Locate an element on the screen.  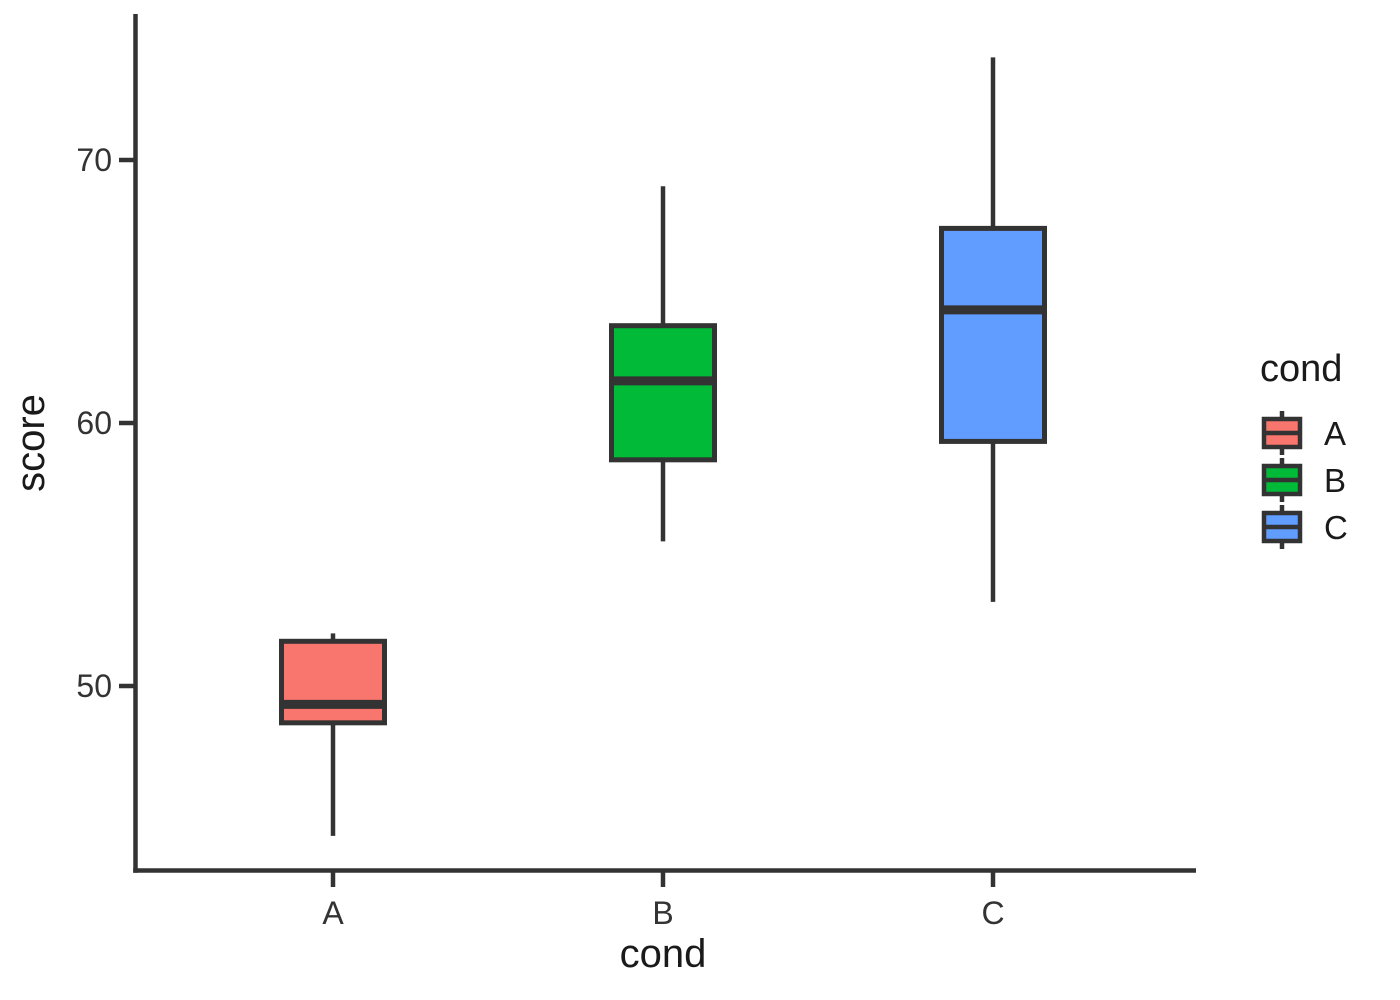
legend-item-A: A is located at coordinates (1303, 433).